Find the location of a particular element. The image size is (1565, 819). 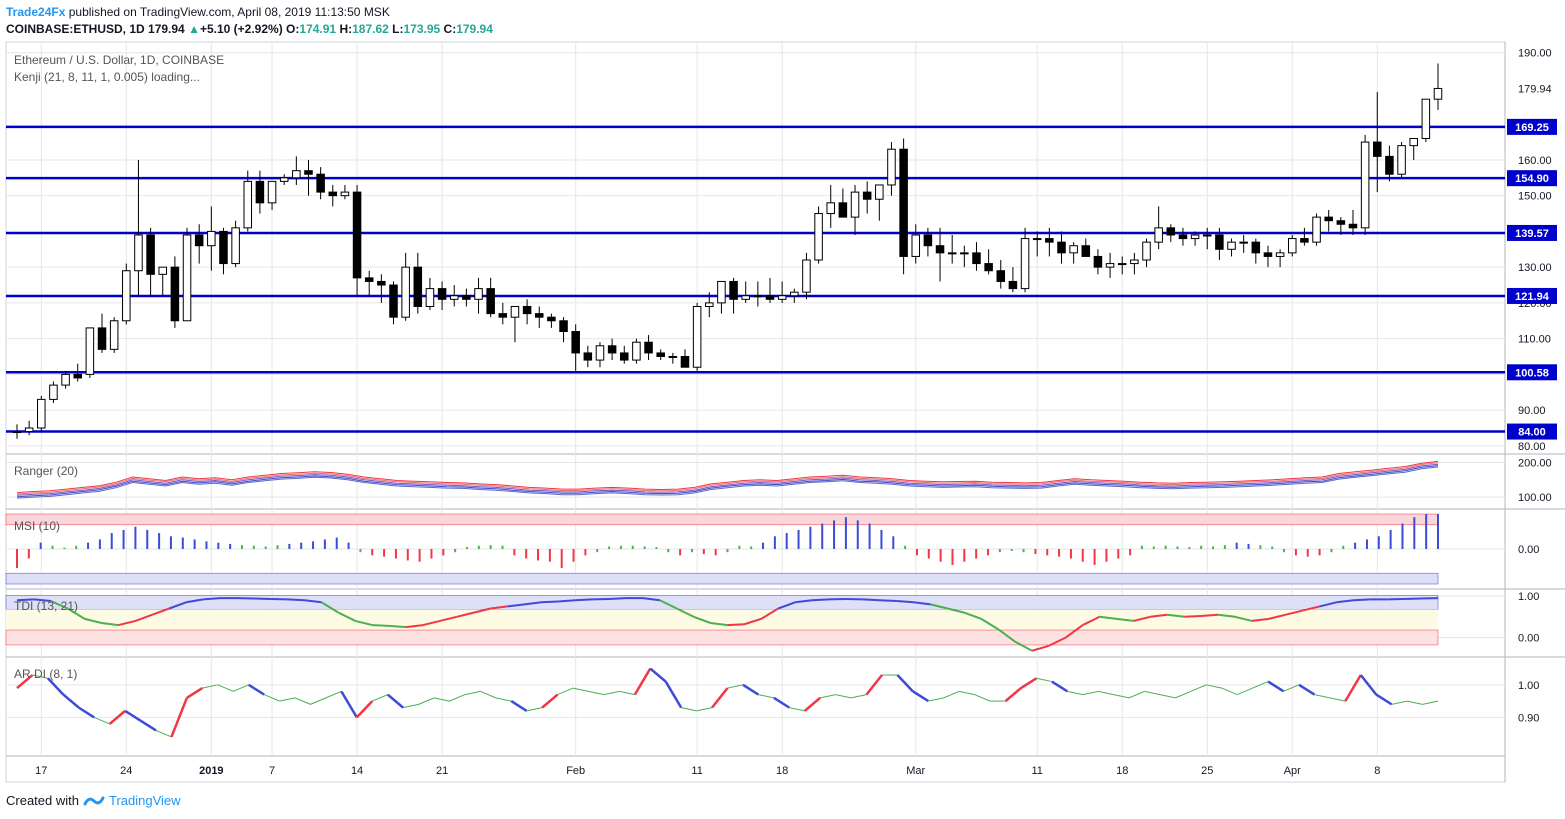

tradingview-link: TradingView is located at coordinates (144, 800).